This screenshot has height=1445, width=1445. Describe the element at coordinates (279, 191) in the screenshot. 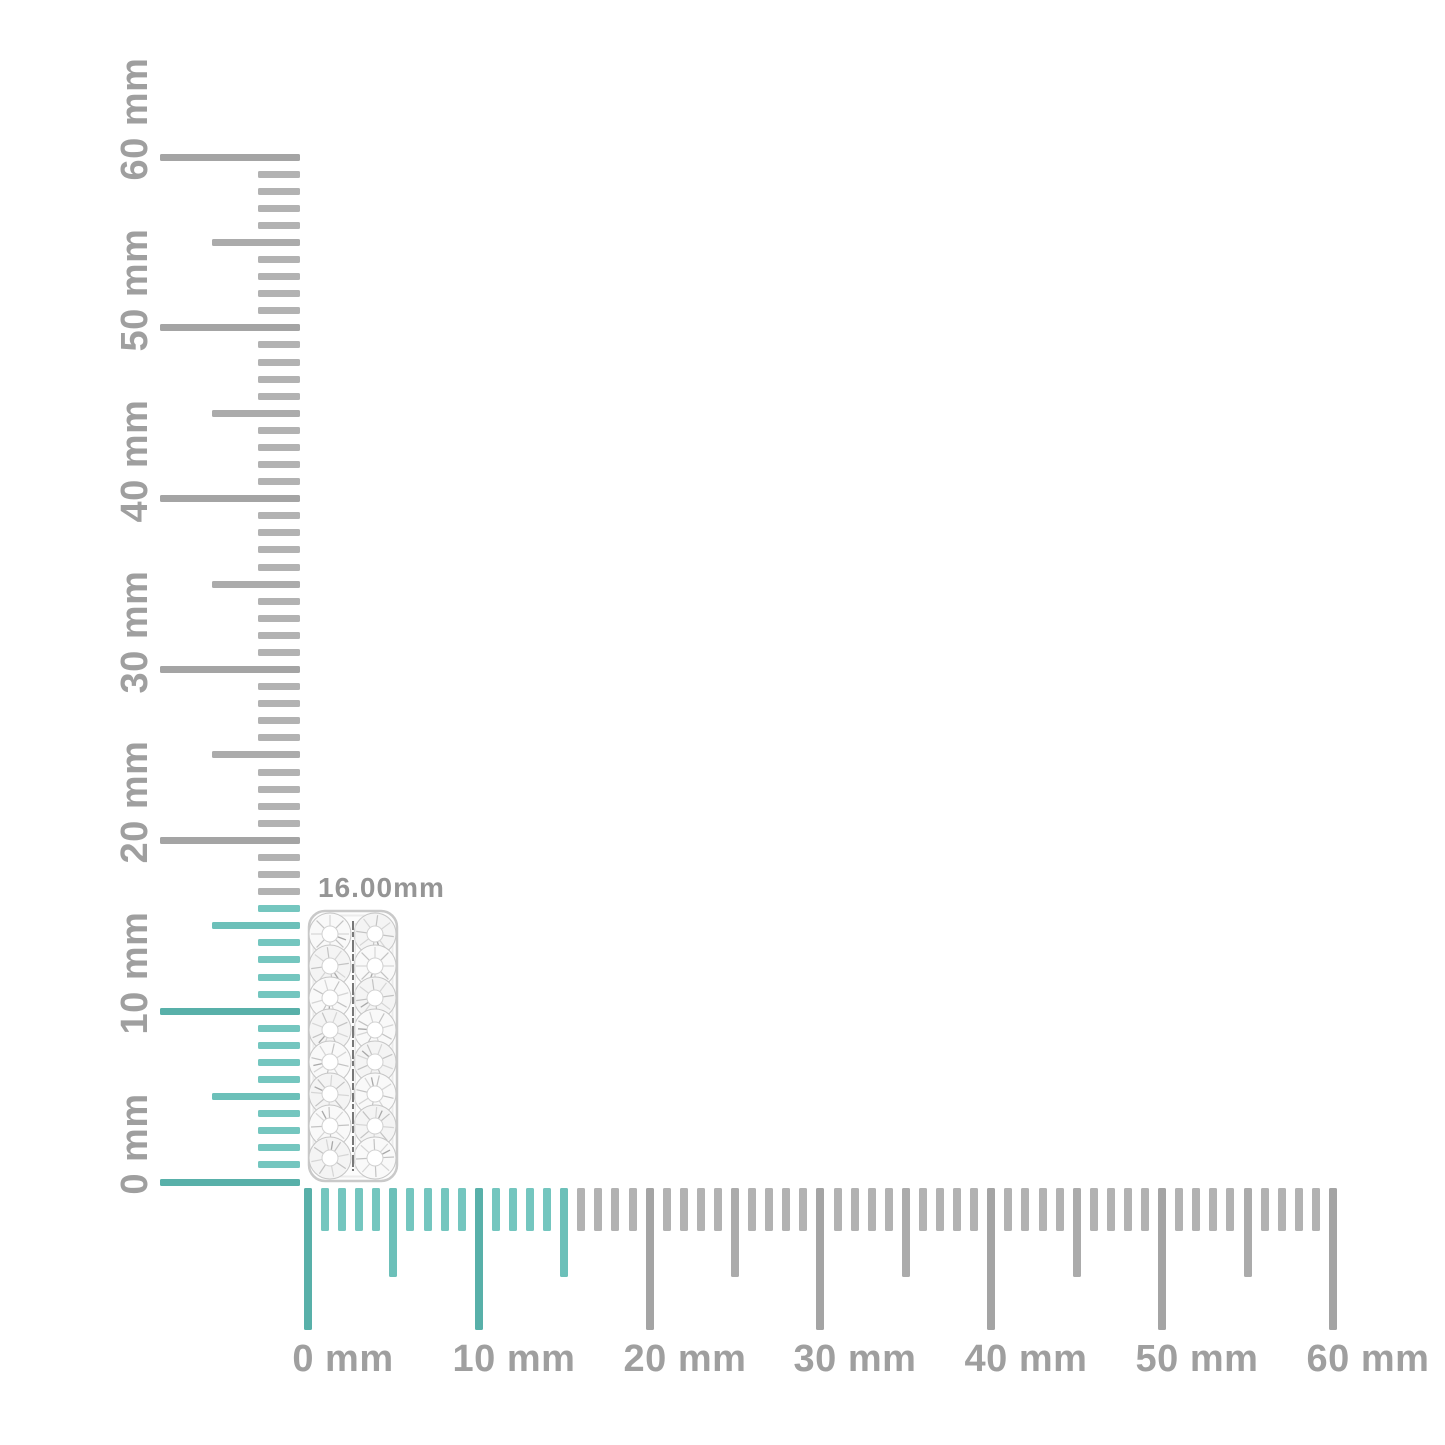

I see `v-tick-58mm` at that location.